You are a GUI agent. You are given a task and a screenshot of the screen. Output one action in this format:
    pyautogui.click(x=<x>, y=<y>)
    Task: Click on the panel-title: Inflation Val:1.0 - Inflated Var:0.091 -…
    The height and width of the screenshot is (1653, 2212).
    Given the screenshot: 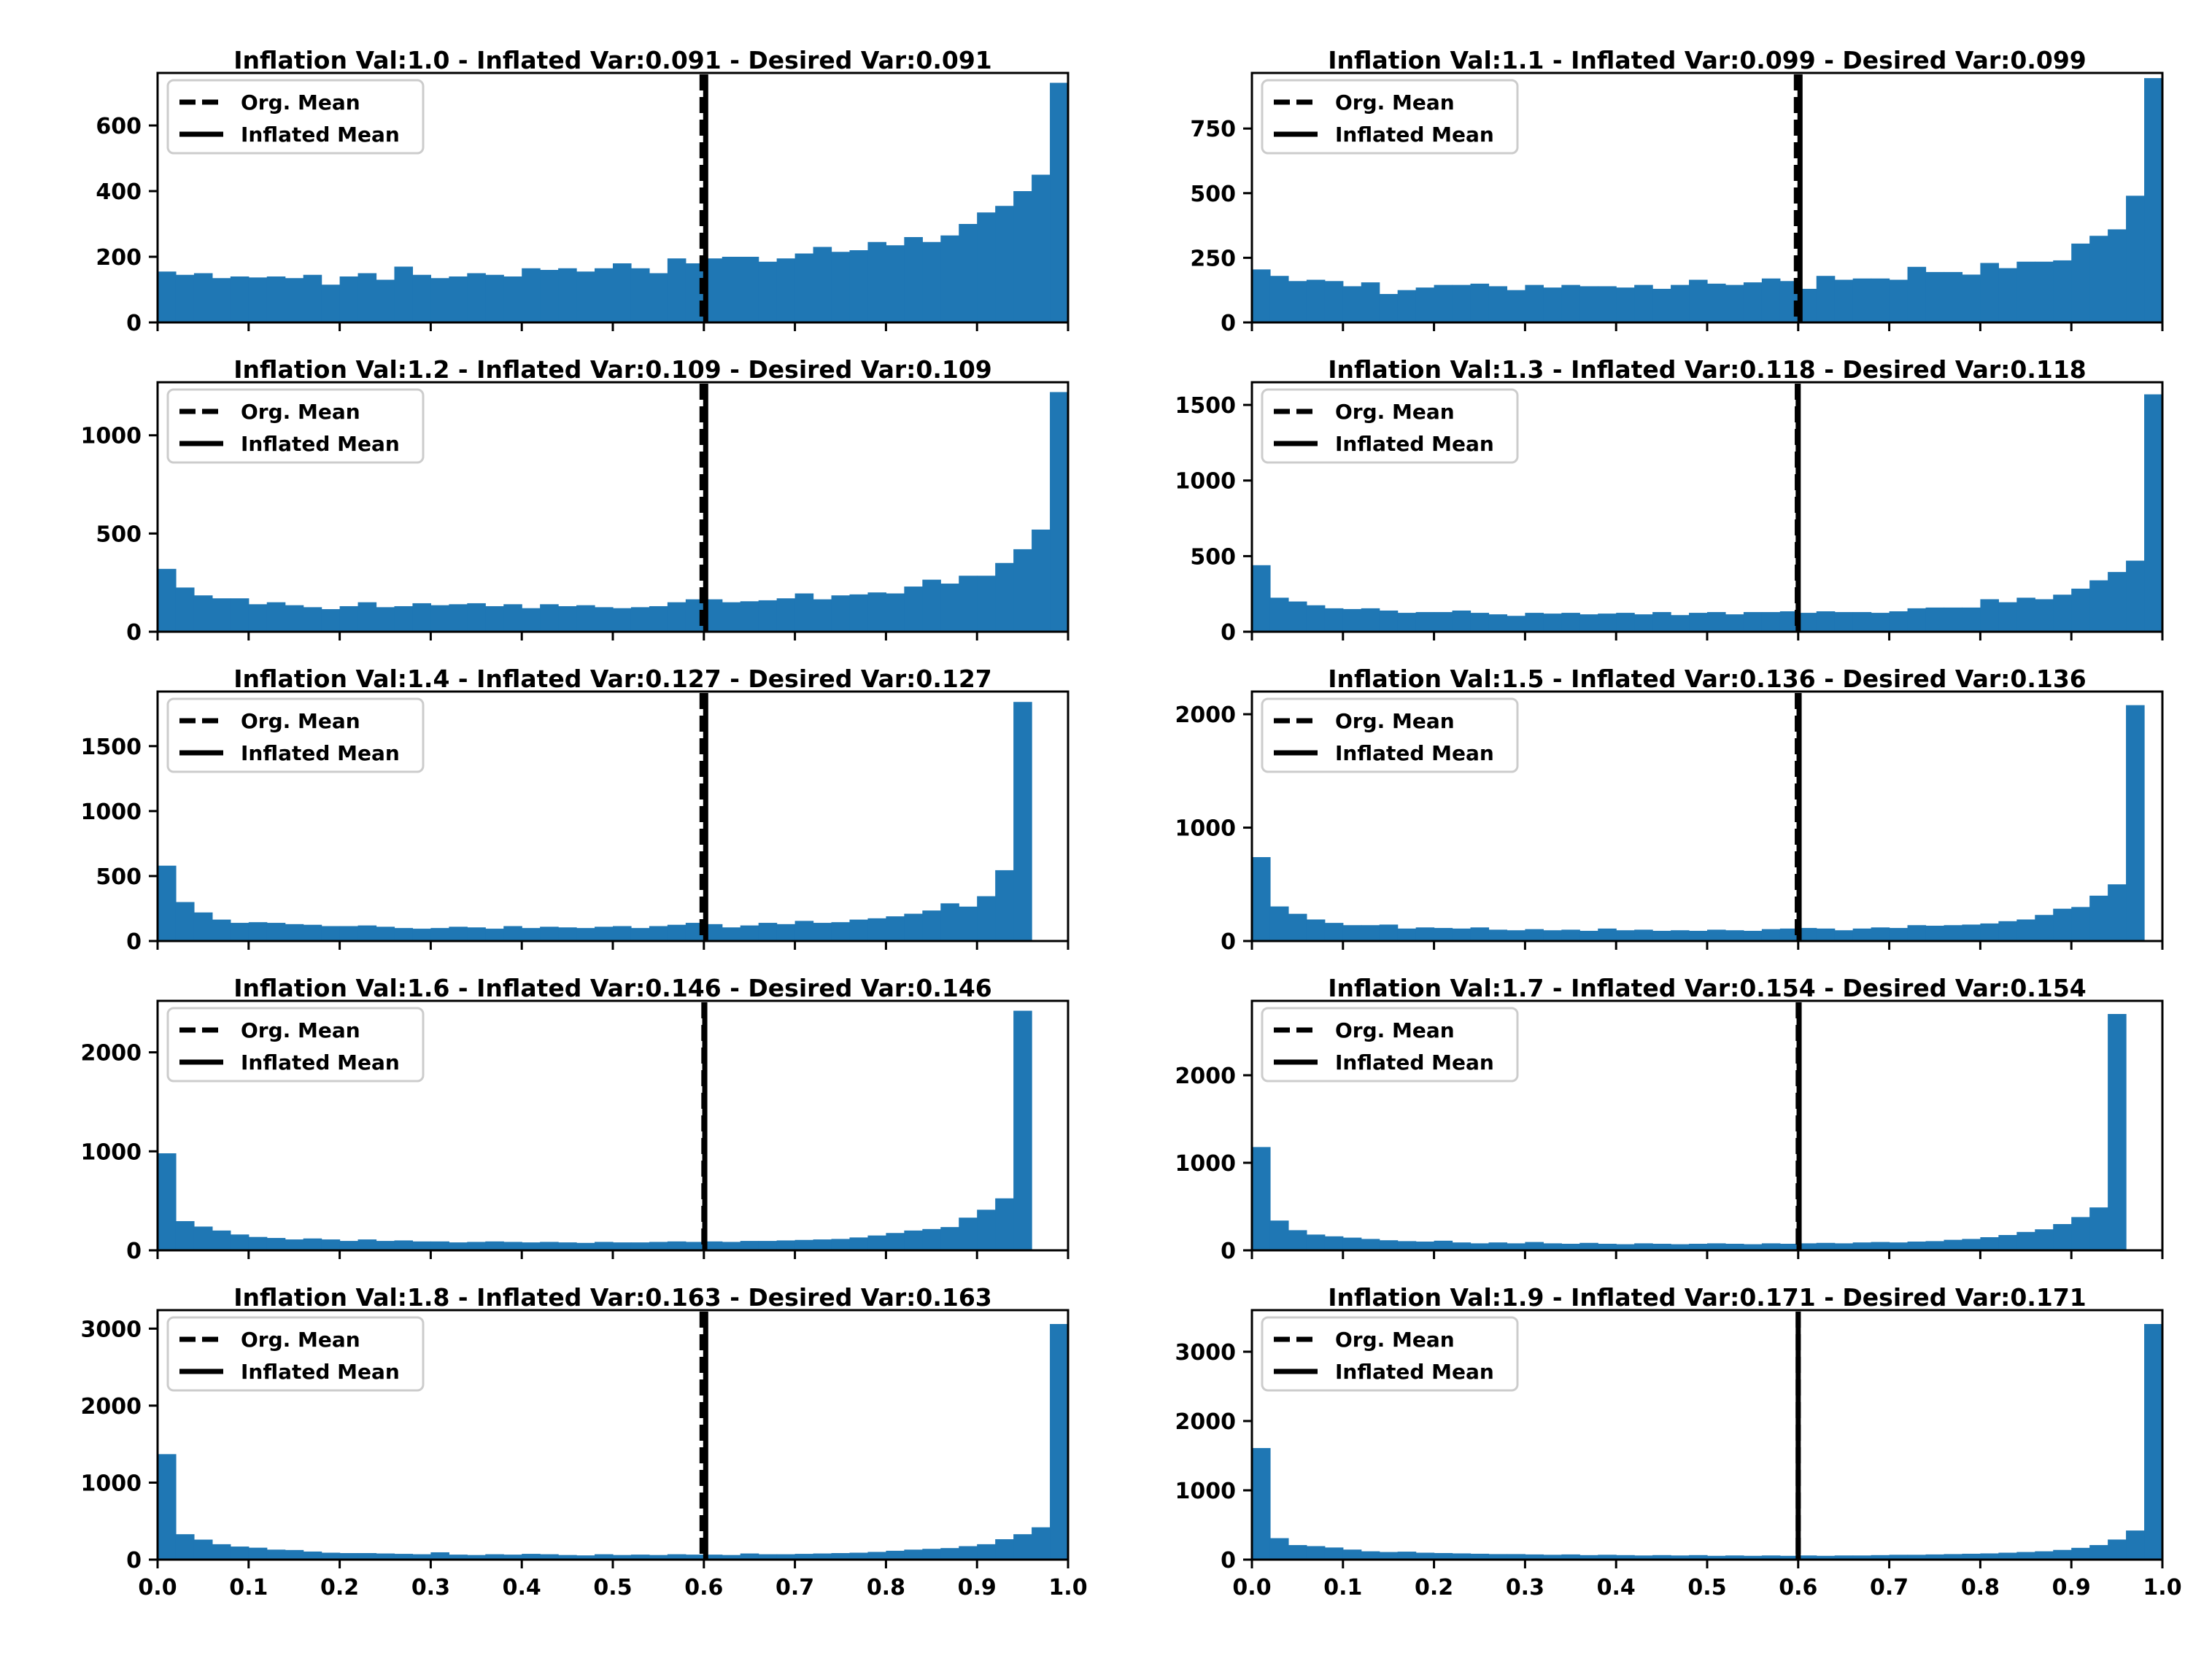 What is the action you would take?
    pyautogui.click(x=612, y=60)
    